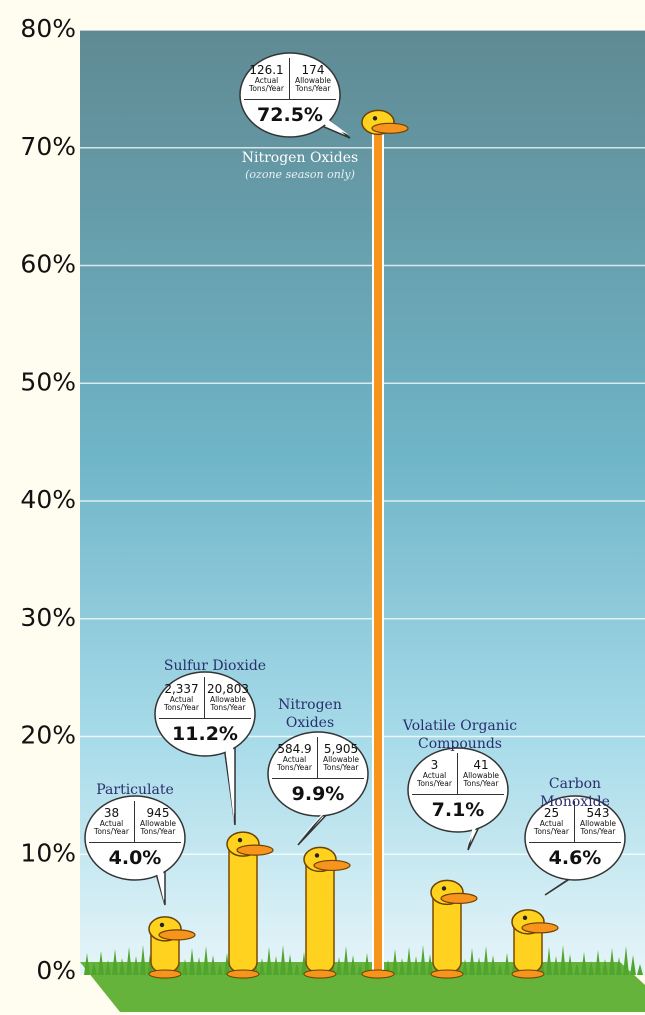  What do you see at coordinates (481, 765) in the screenshot?
I see `tons-value: 41` at bounding box center [481, 765].